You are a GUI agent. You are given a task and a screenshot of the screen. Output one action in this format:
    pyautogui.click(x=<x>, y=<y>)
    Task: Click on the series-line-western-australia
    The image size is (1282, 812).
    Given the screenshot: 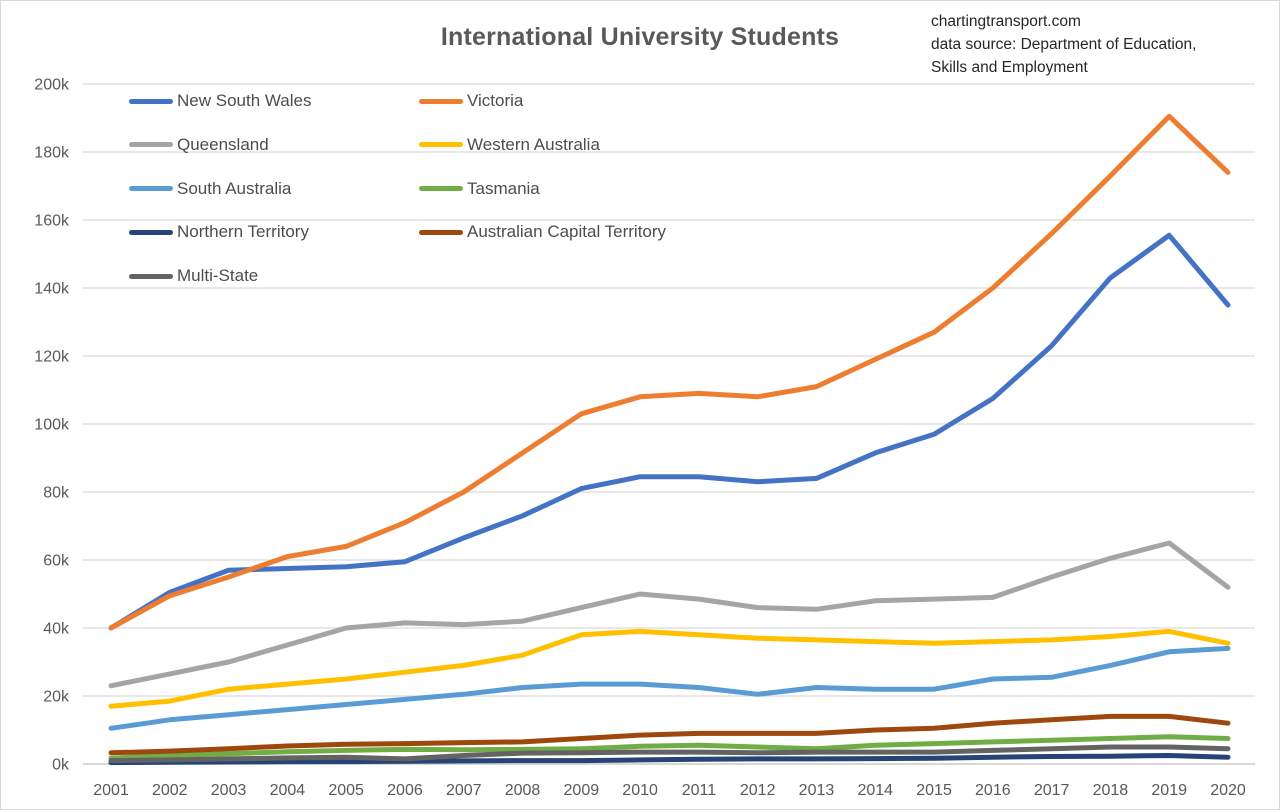 What is the action you would take?
    pyautogui.click(x=669, y=668)
    